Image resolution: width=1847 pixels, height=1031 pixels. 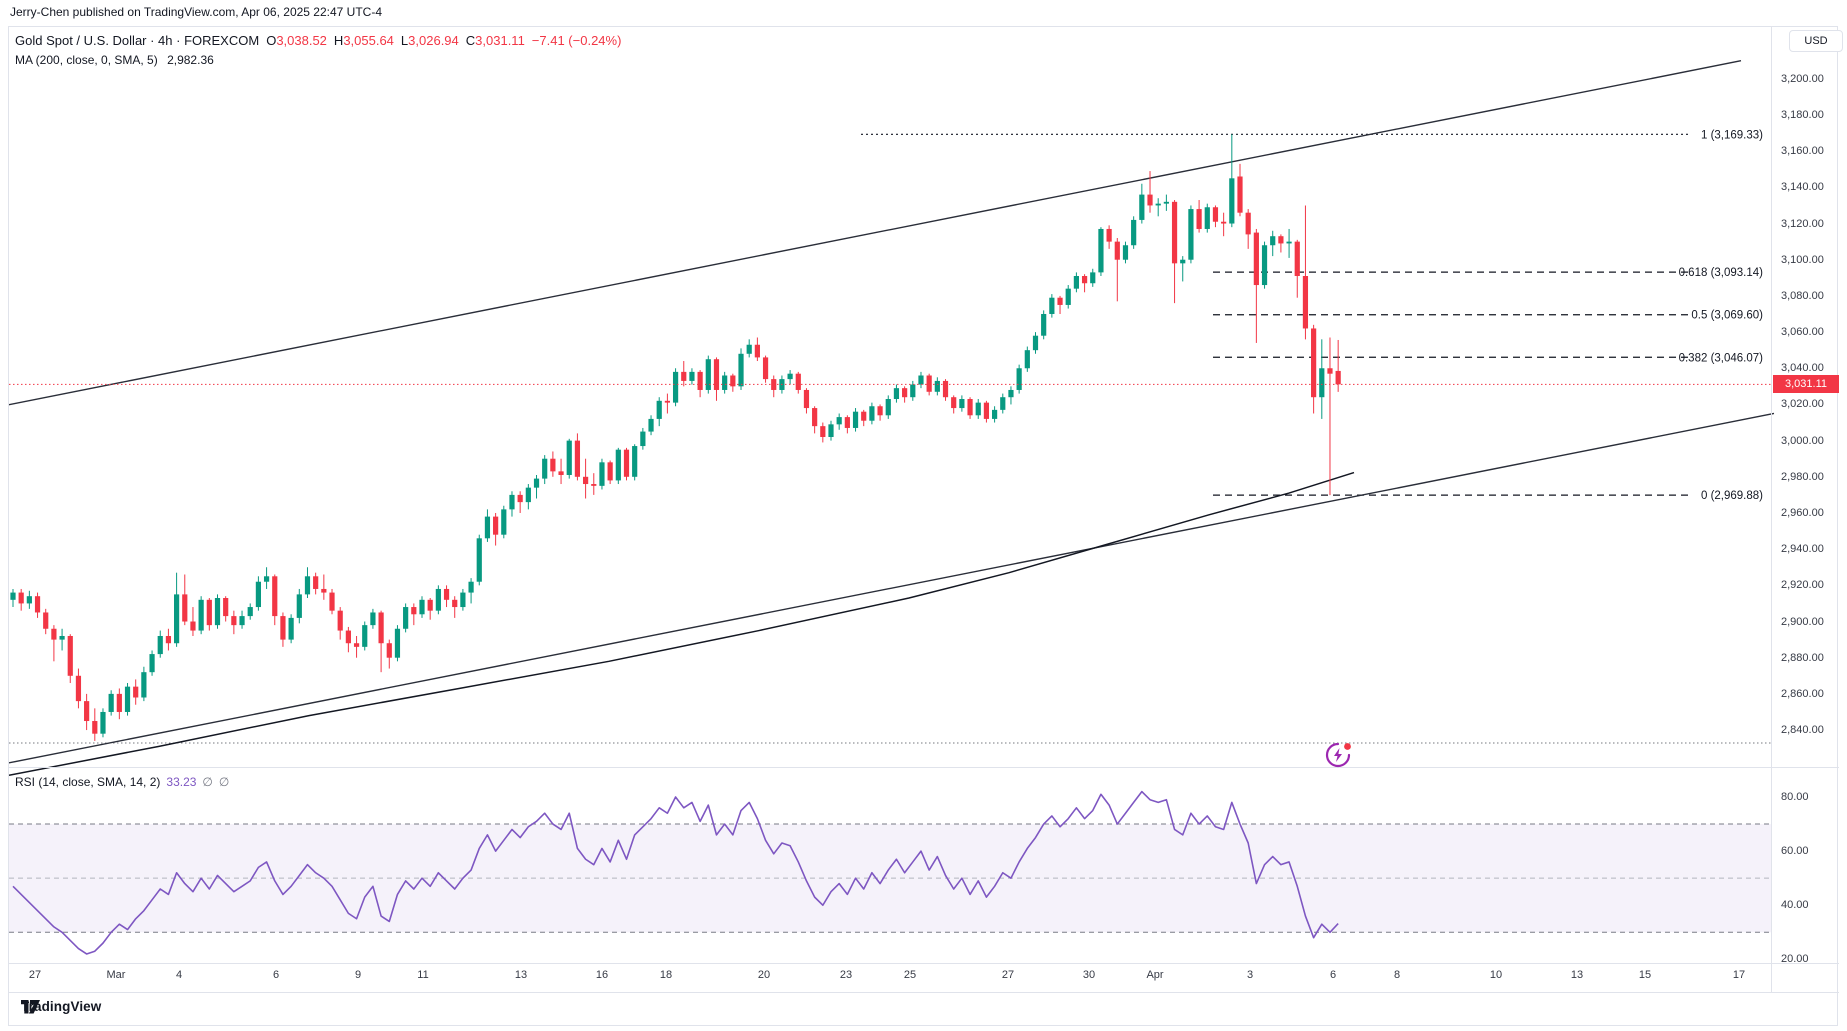 What do you see at coordinates (338, 40) in the screenshot?
I see `high-label: H` at bounding box center [338, 40].